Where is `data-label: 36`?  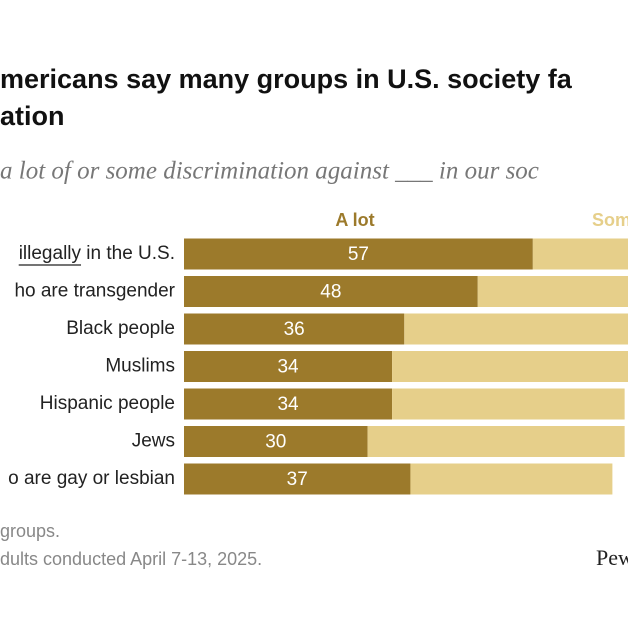 data-label: 36 is located at coordinates (294, 329).